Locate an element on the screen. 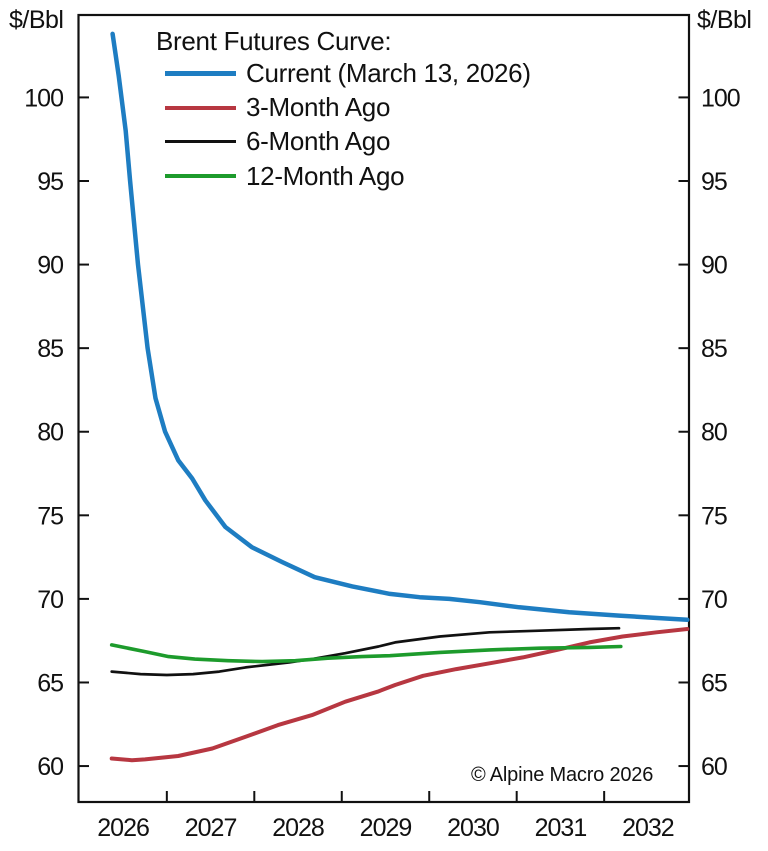 This screenshot has height=851, width=768. y-tick-label-right: 80 is located at coordinates (714, 433).